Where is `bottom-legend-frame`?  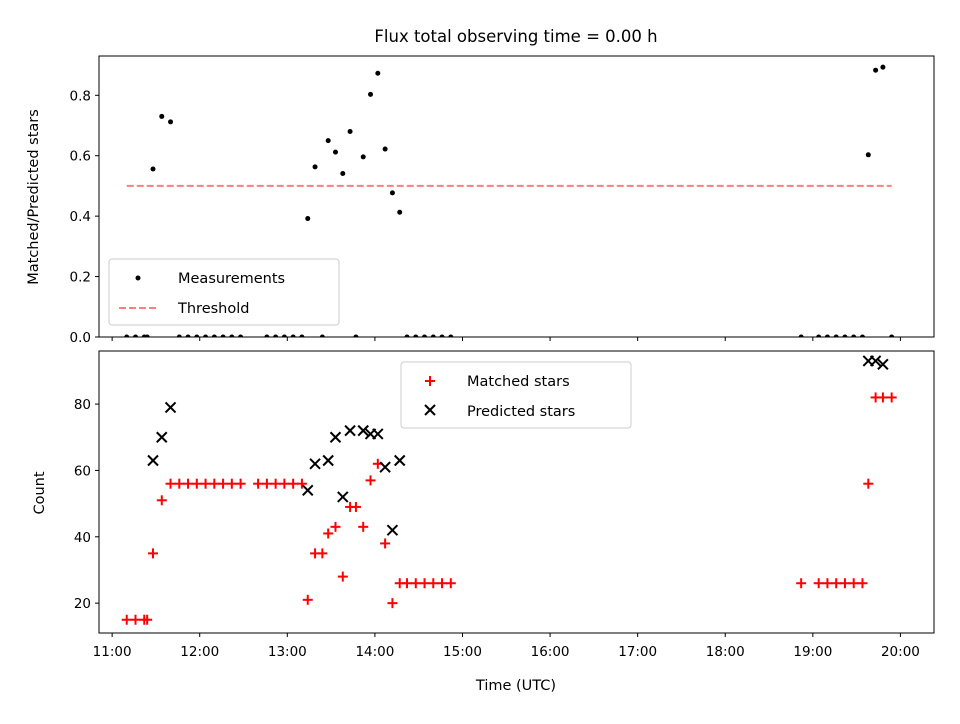 bottom-legend-frame is located at coordinates (516, 395).